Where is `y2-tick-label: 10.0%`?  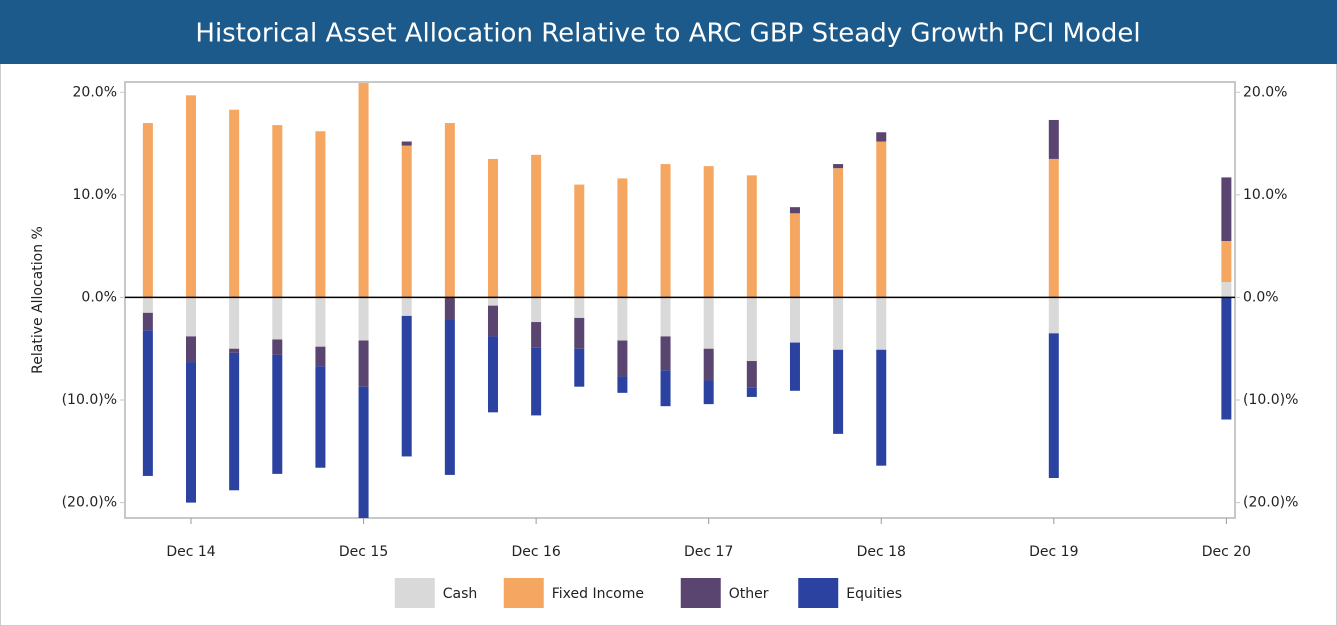 y2-tick-label: 10.0% is located at coordinates (1265, 195).